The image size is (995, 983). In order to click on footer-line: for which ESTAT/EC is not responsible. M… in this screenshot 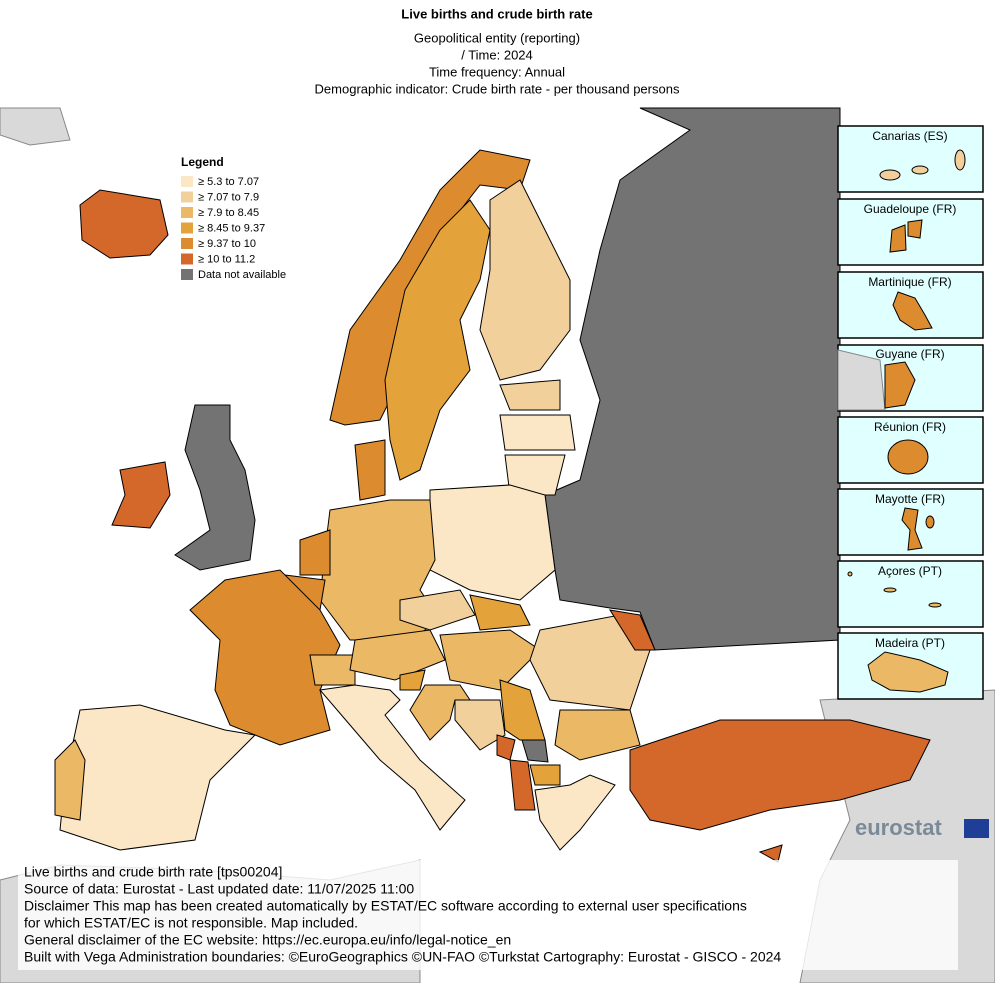, I will do `click(191, 923)`.